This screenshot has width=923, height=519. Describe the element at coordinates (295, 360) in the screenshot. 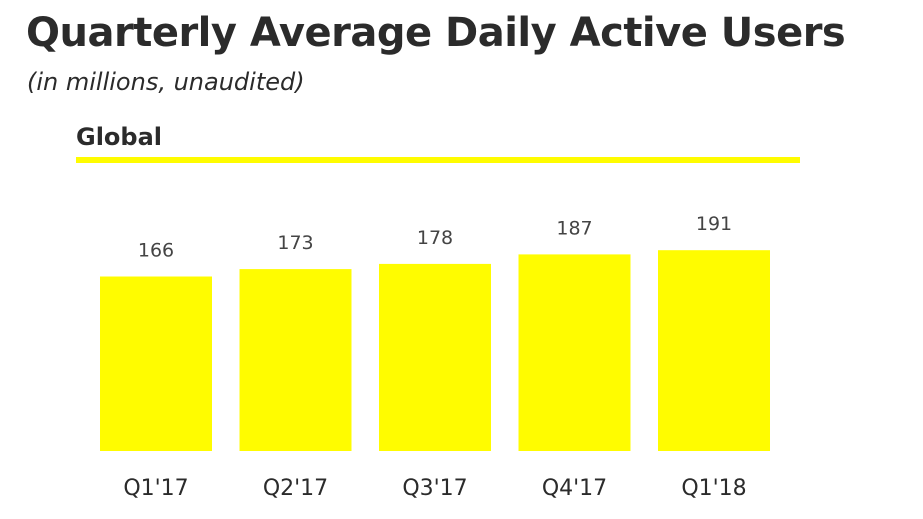

I see `bar-Q2'17` at that location.